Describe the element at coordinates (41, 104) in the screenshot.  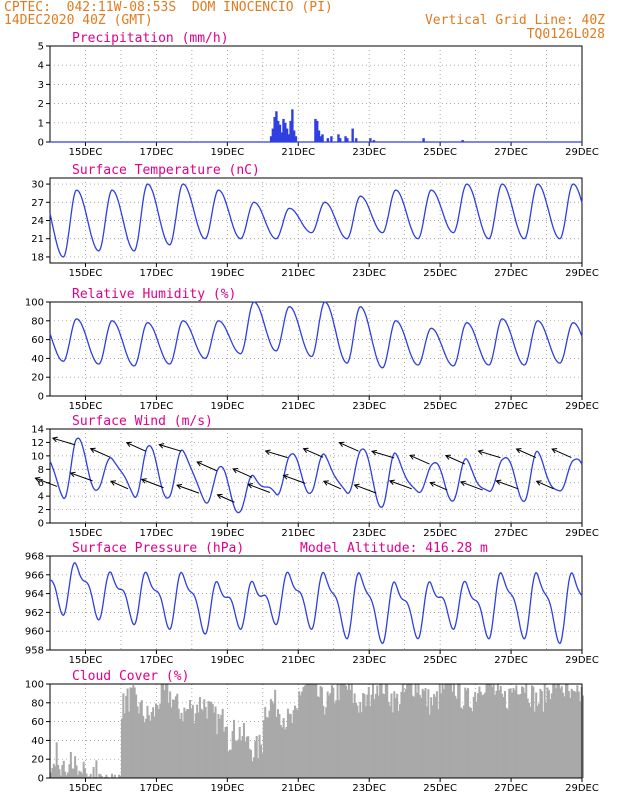
I see `panel-1-ytick-label: 2` at that location.